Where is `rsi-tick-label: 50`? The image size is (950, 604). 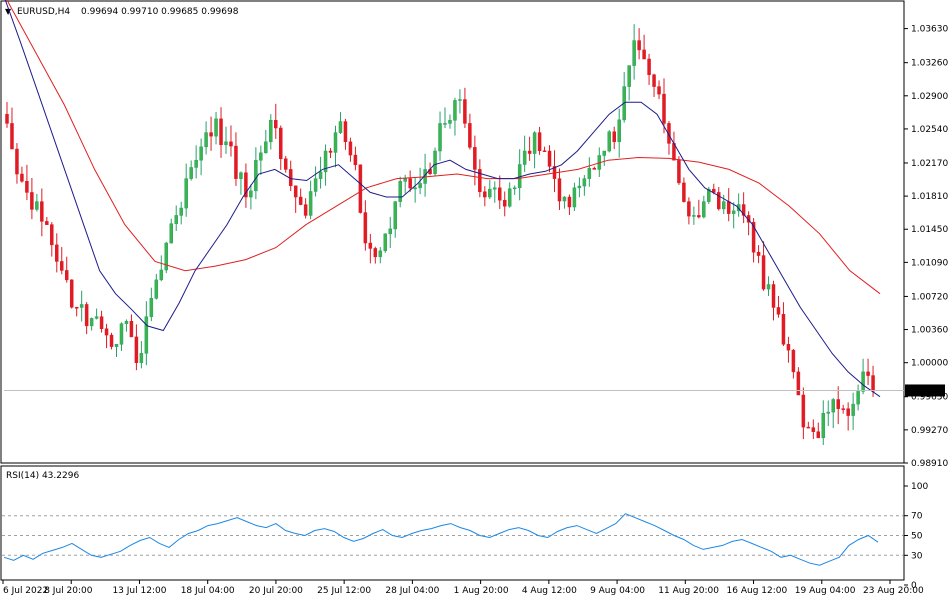
rsi-tick-label: 50 is located at coordinates (917, 537).